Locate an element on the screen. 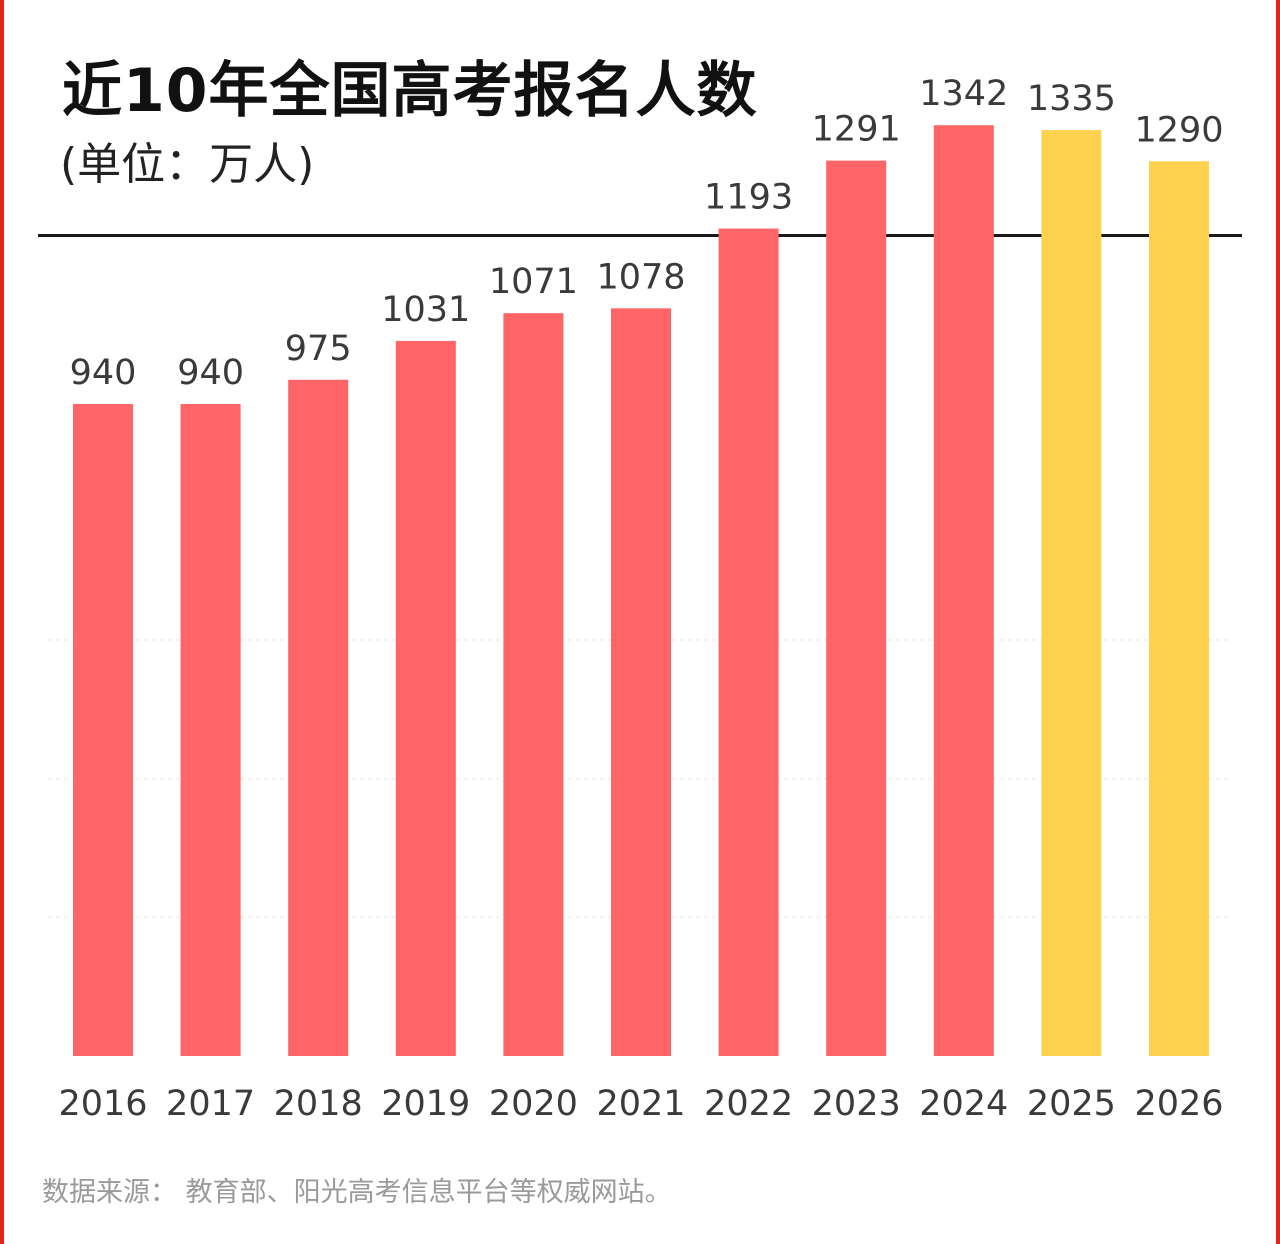 The image size is (1280, 1244). right-edge-accent is located at coordinates (1278, 622).